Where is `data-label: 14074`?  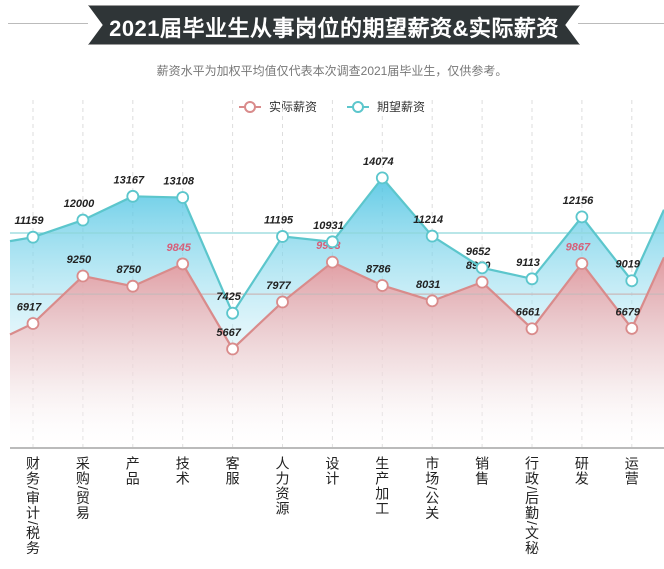 data-label: 14074 is located at coordinates (378, 162).